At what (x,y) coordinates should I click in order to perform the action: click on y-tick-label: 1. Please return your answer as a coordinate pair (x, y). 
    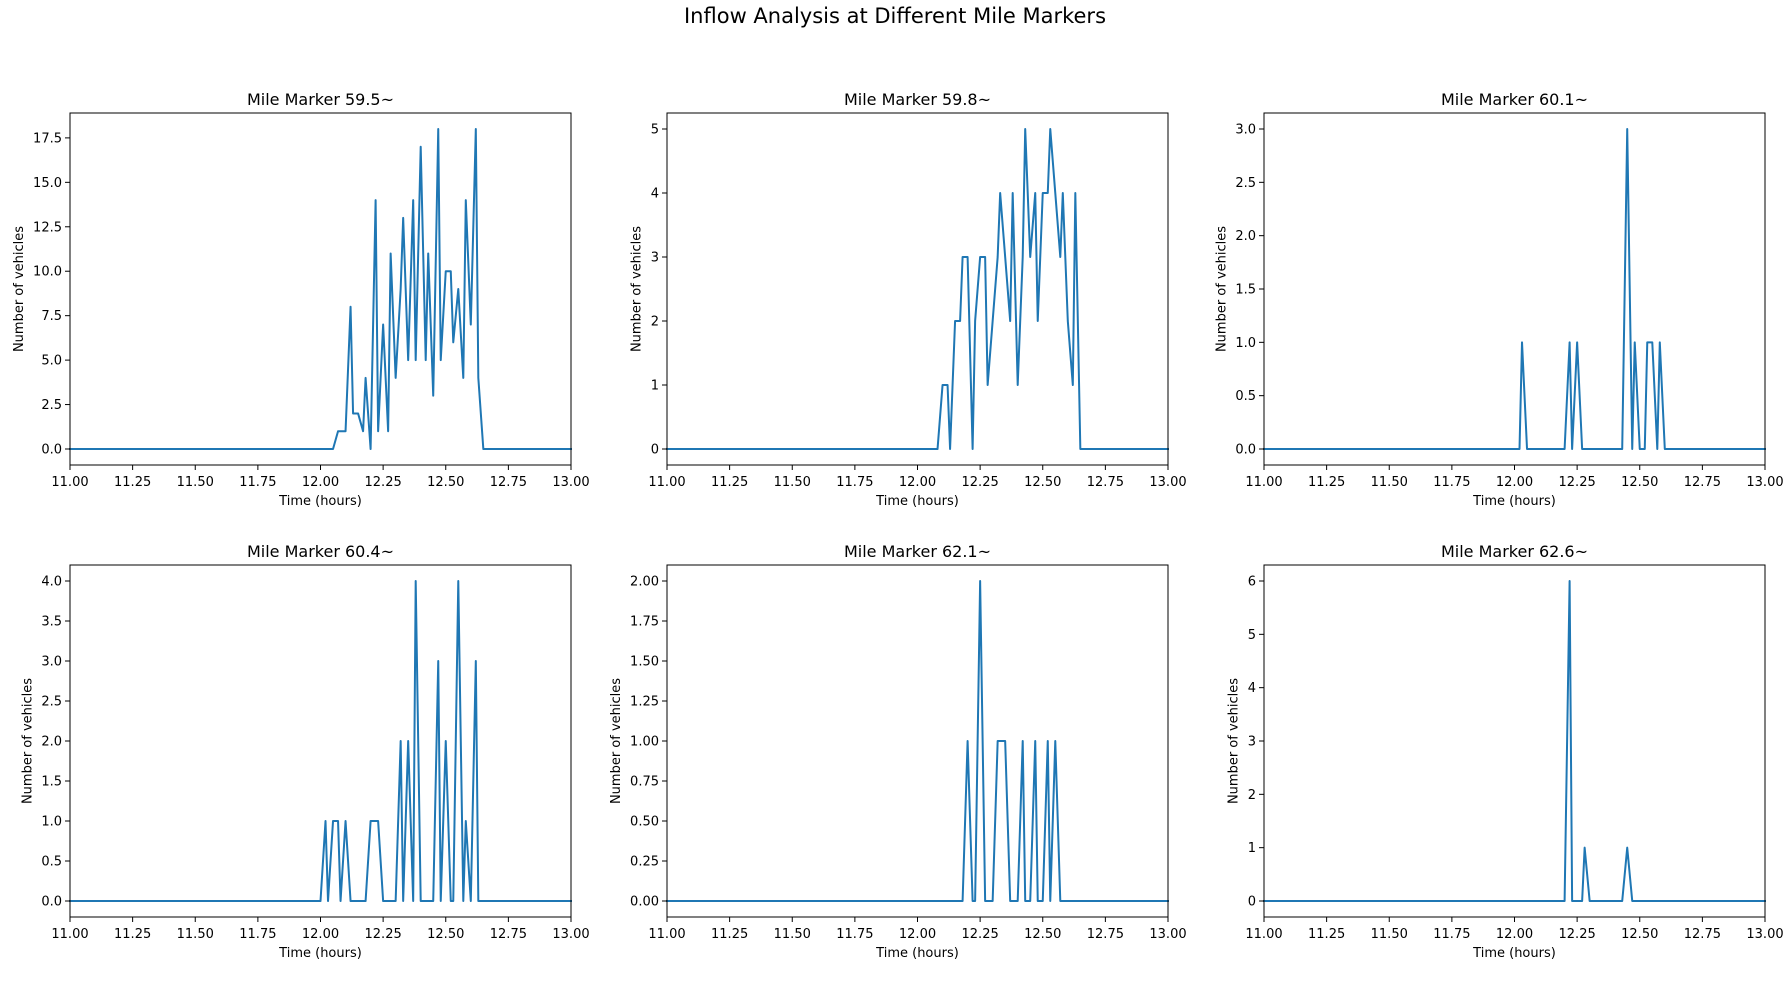
    Looking at the image, I should click on (655, 386).